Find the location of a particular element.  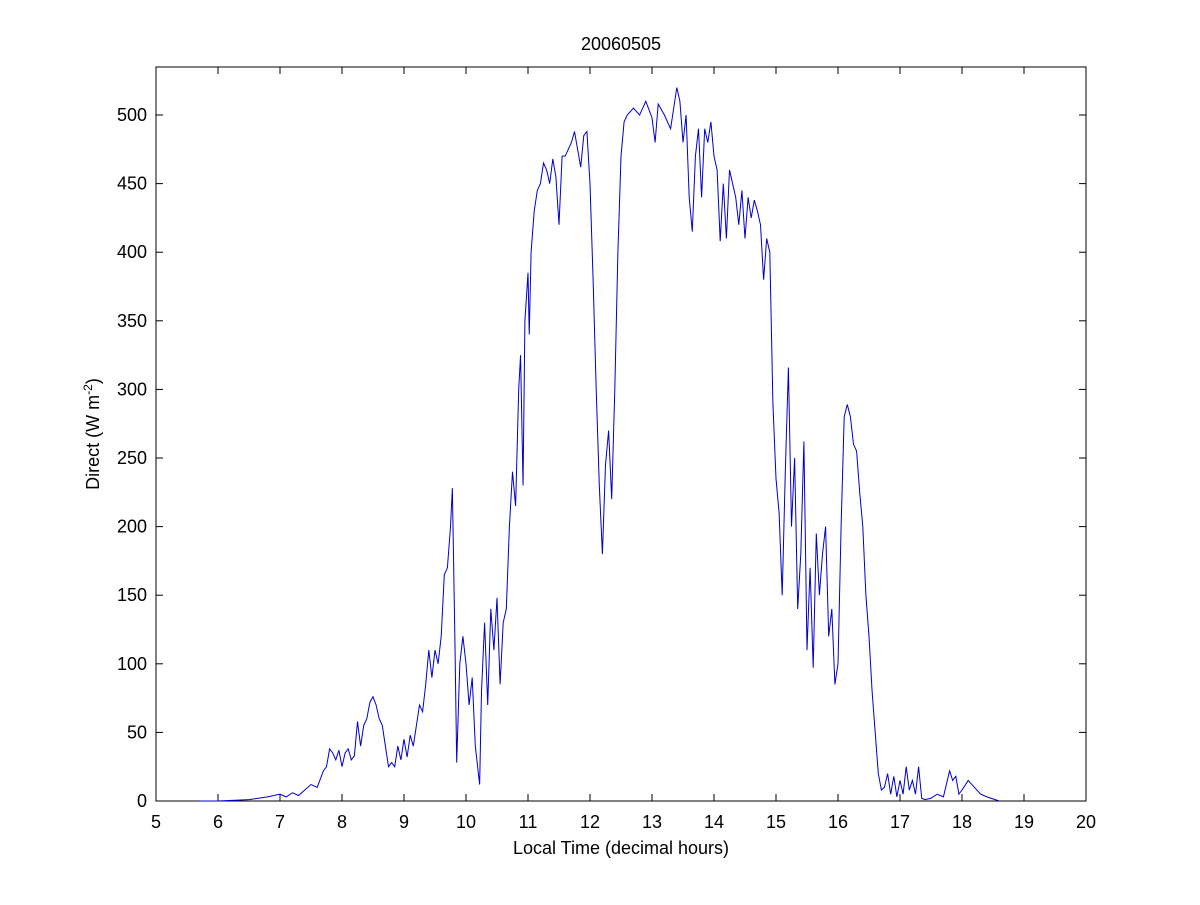

x-tick-label: 18 is located at coordinates (962, 822).